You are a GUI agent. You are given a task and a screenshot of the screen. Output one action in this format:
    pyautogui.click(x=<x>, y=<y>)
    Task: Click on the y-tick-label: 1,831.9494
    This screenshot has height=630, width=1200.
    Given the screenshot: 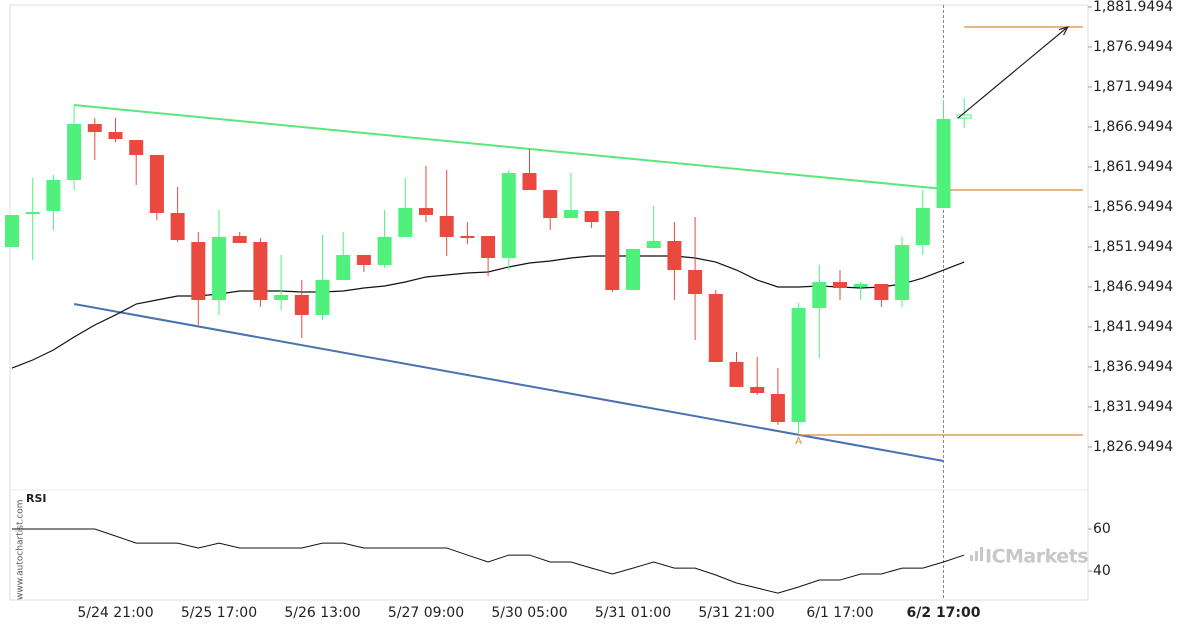 What is the action you would take?
    pyautogui.click(x=1133, y=407)
    